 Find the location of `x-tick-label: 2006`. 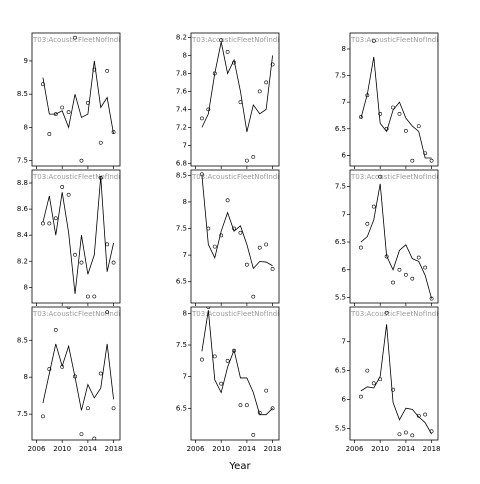

x-tick-label: 2006 is located at coordinates (37, 449).